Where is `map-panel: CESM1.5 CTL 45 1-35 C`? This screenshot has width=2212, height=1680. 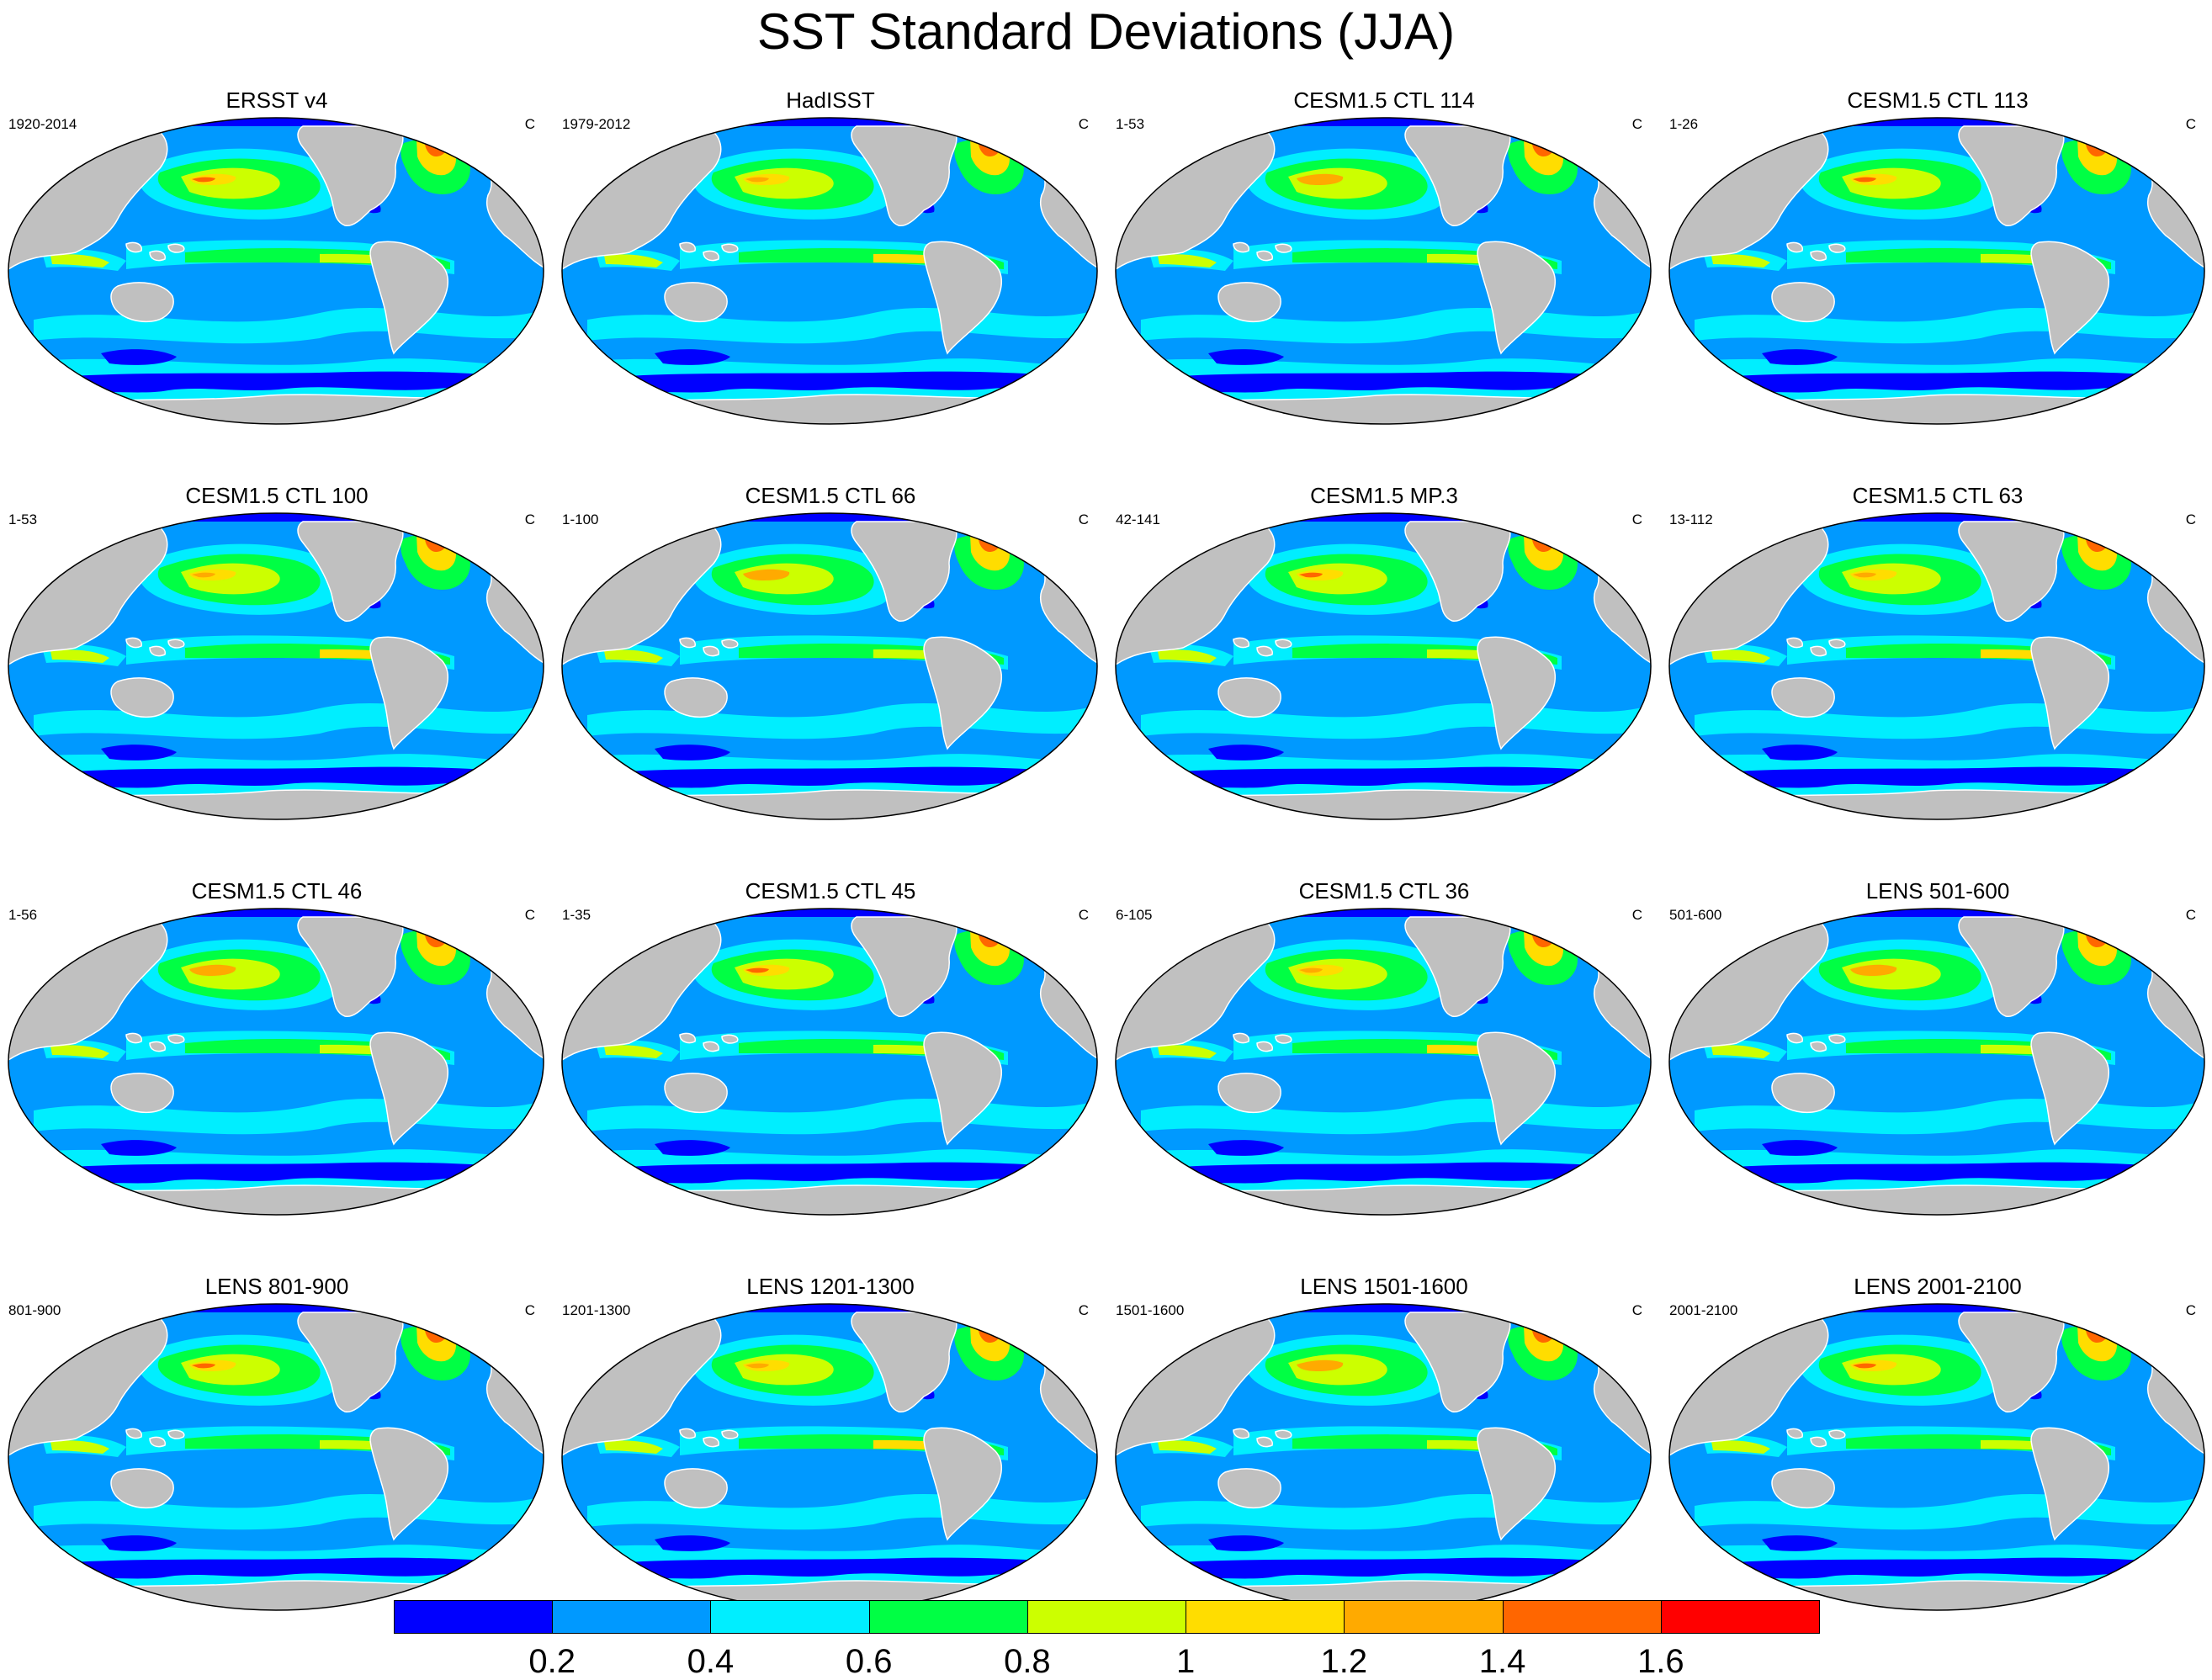 map-panel: CESM1.5 CTL 45 1-35 C is located at coordinates (830, 1003).